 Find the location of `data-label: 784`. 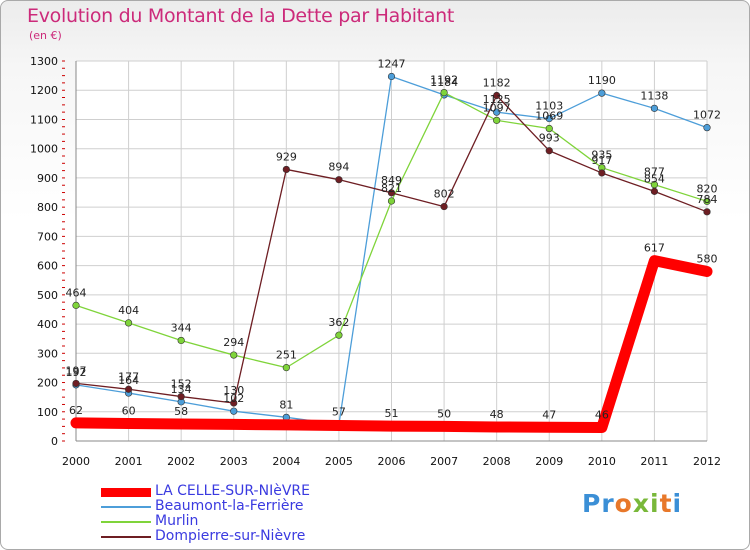

data-label: 784 is located at coordinates (707, 199).